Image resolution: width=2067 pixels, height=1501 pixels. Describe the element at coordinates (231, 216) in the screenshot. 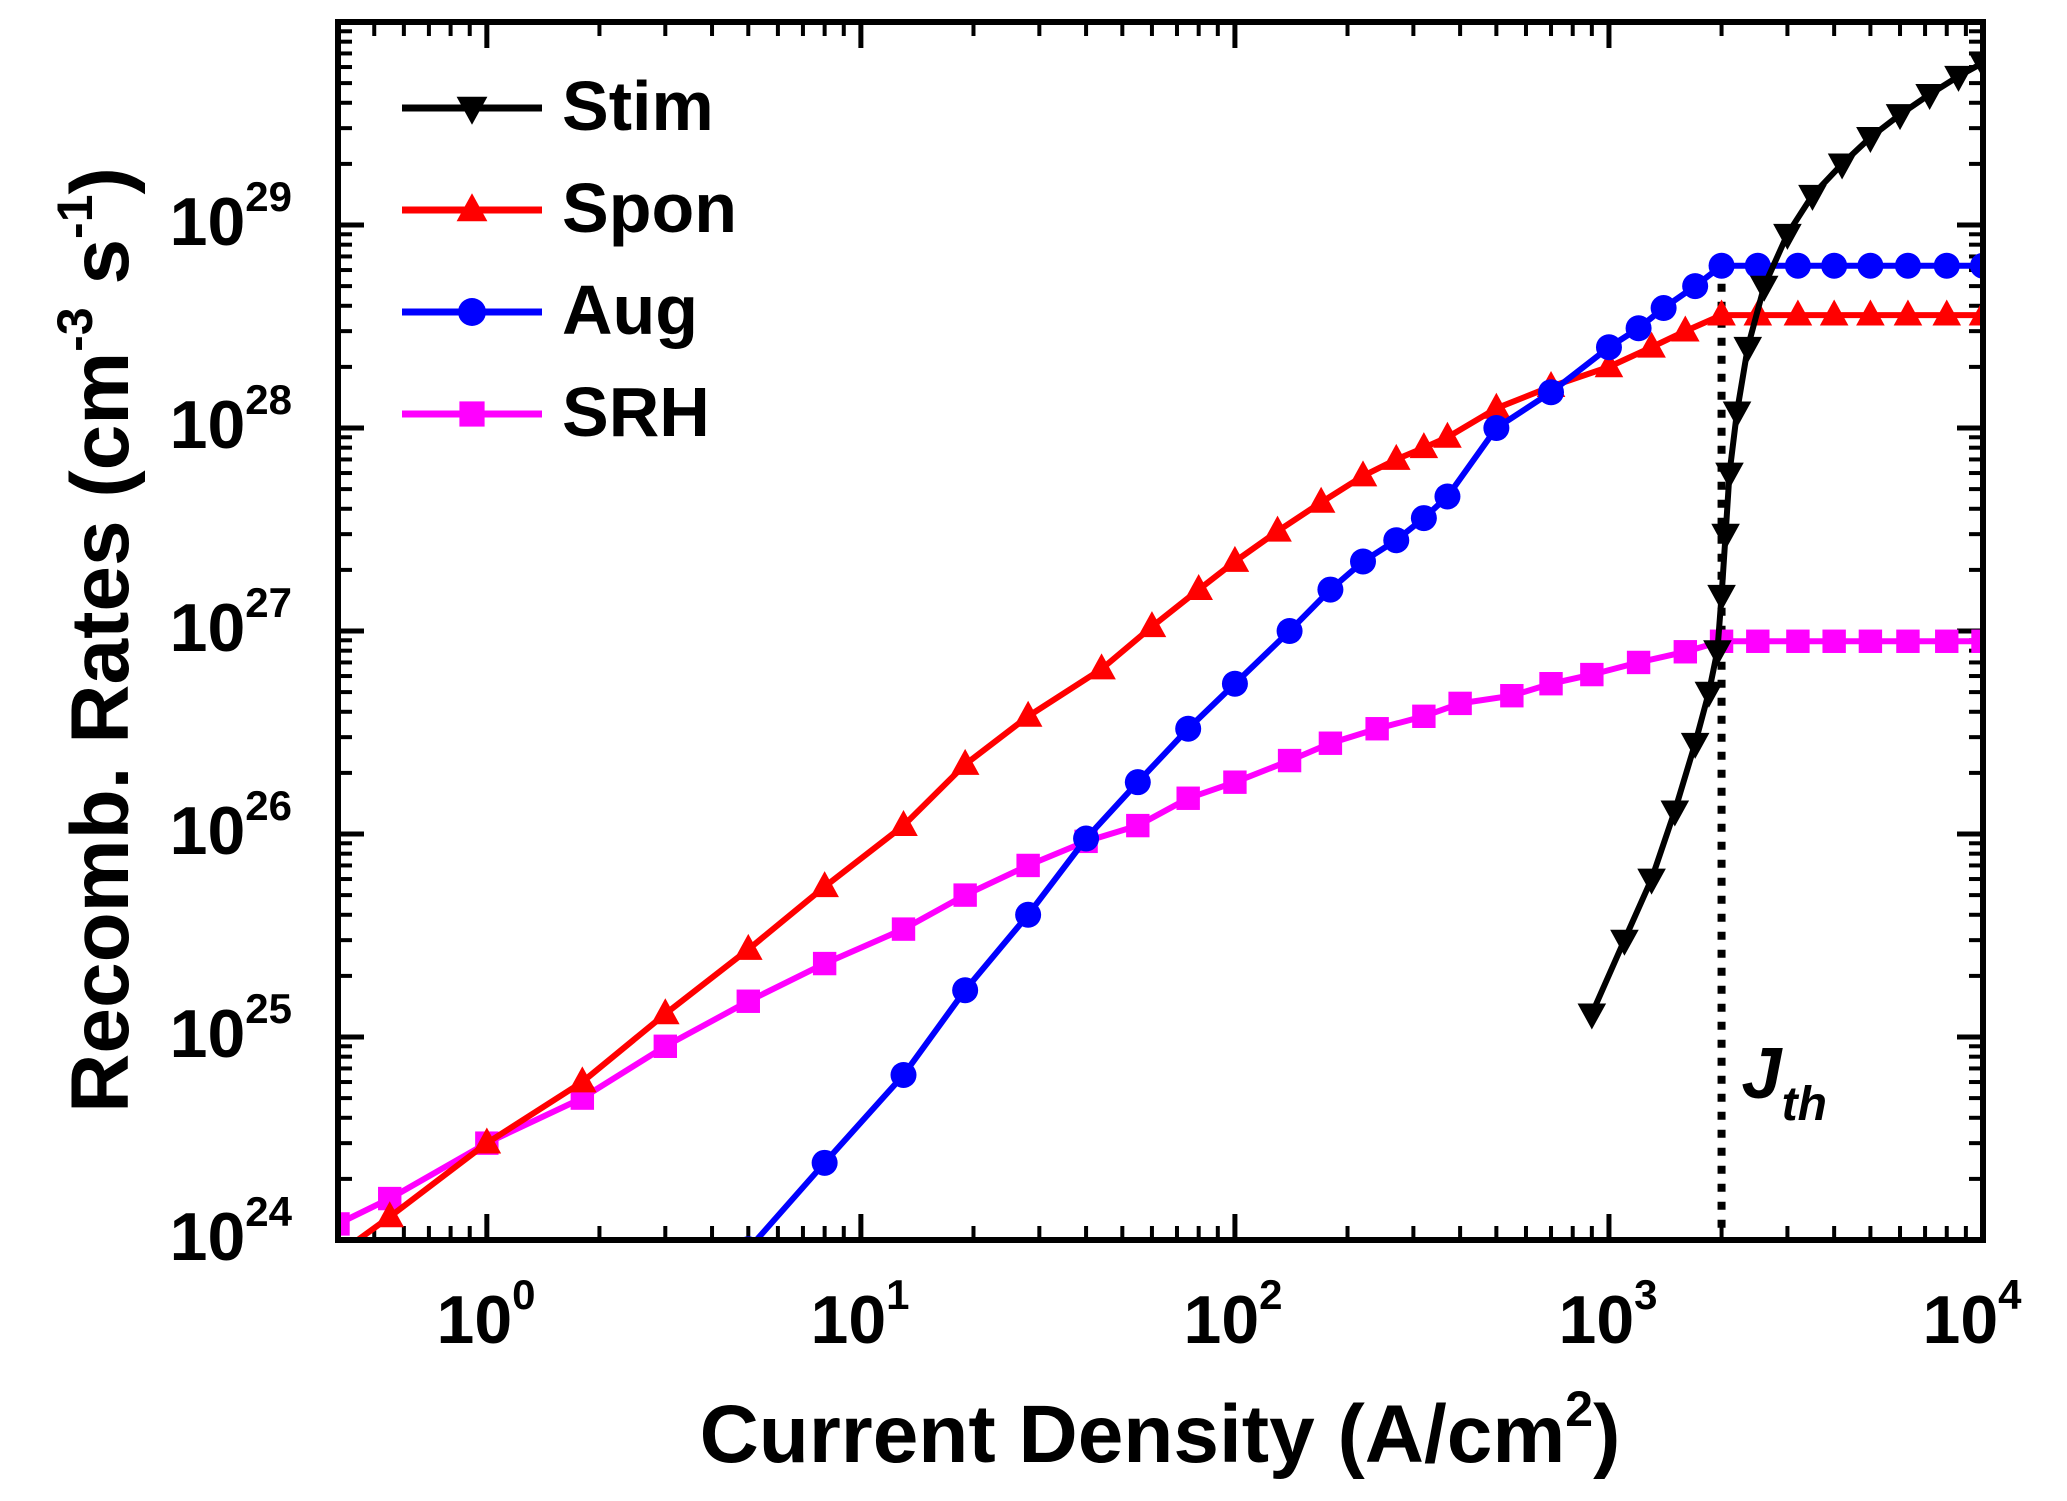

I see `y-tick-label: 1029` at that location.